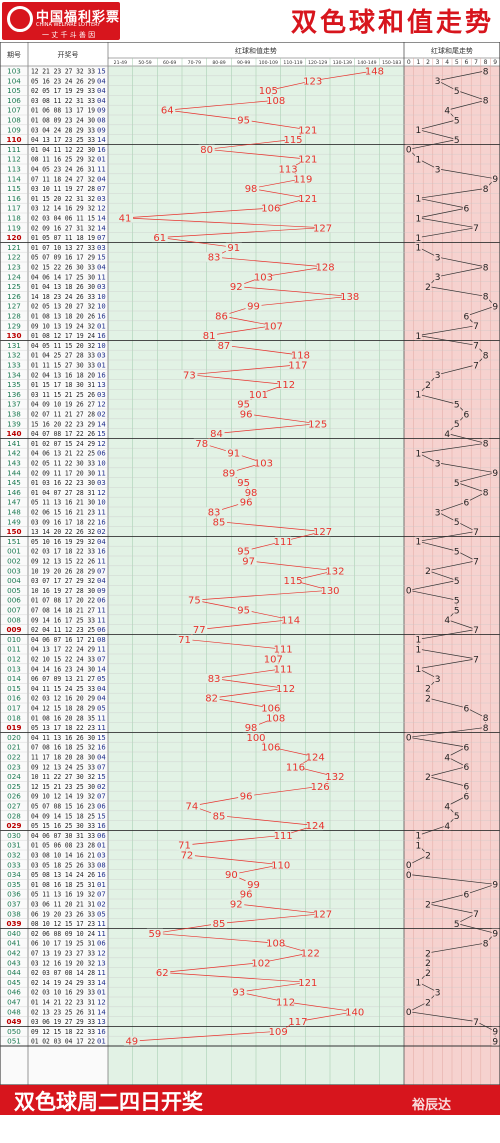 This screenshot has height=1143, width=500. I want to click on sum-value: 97, so click(248, 562).